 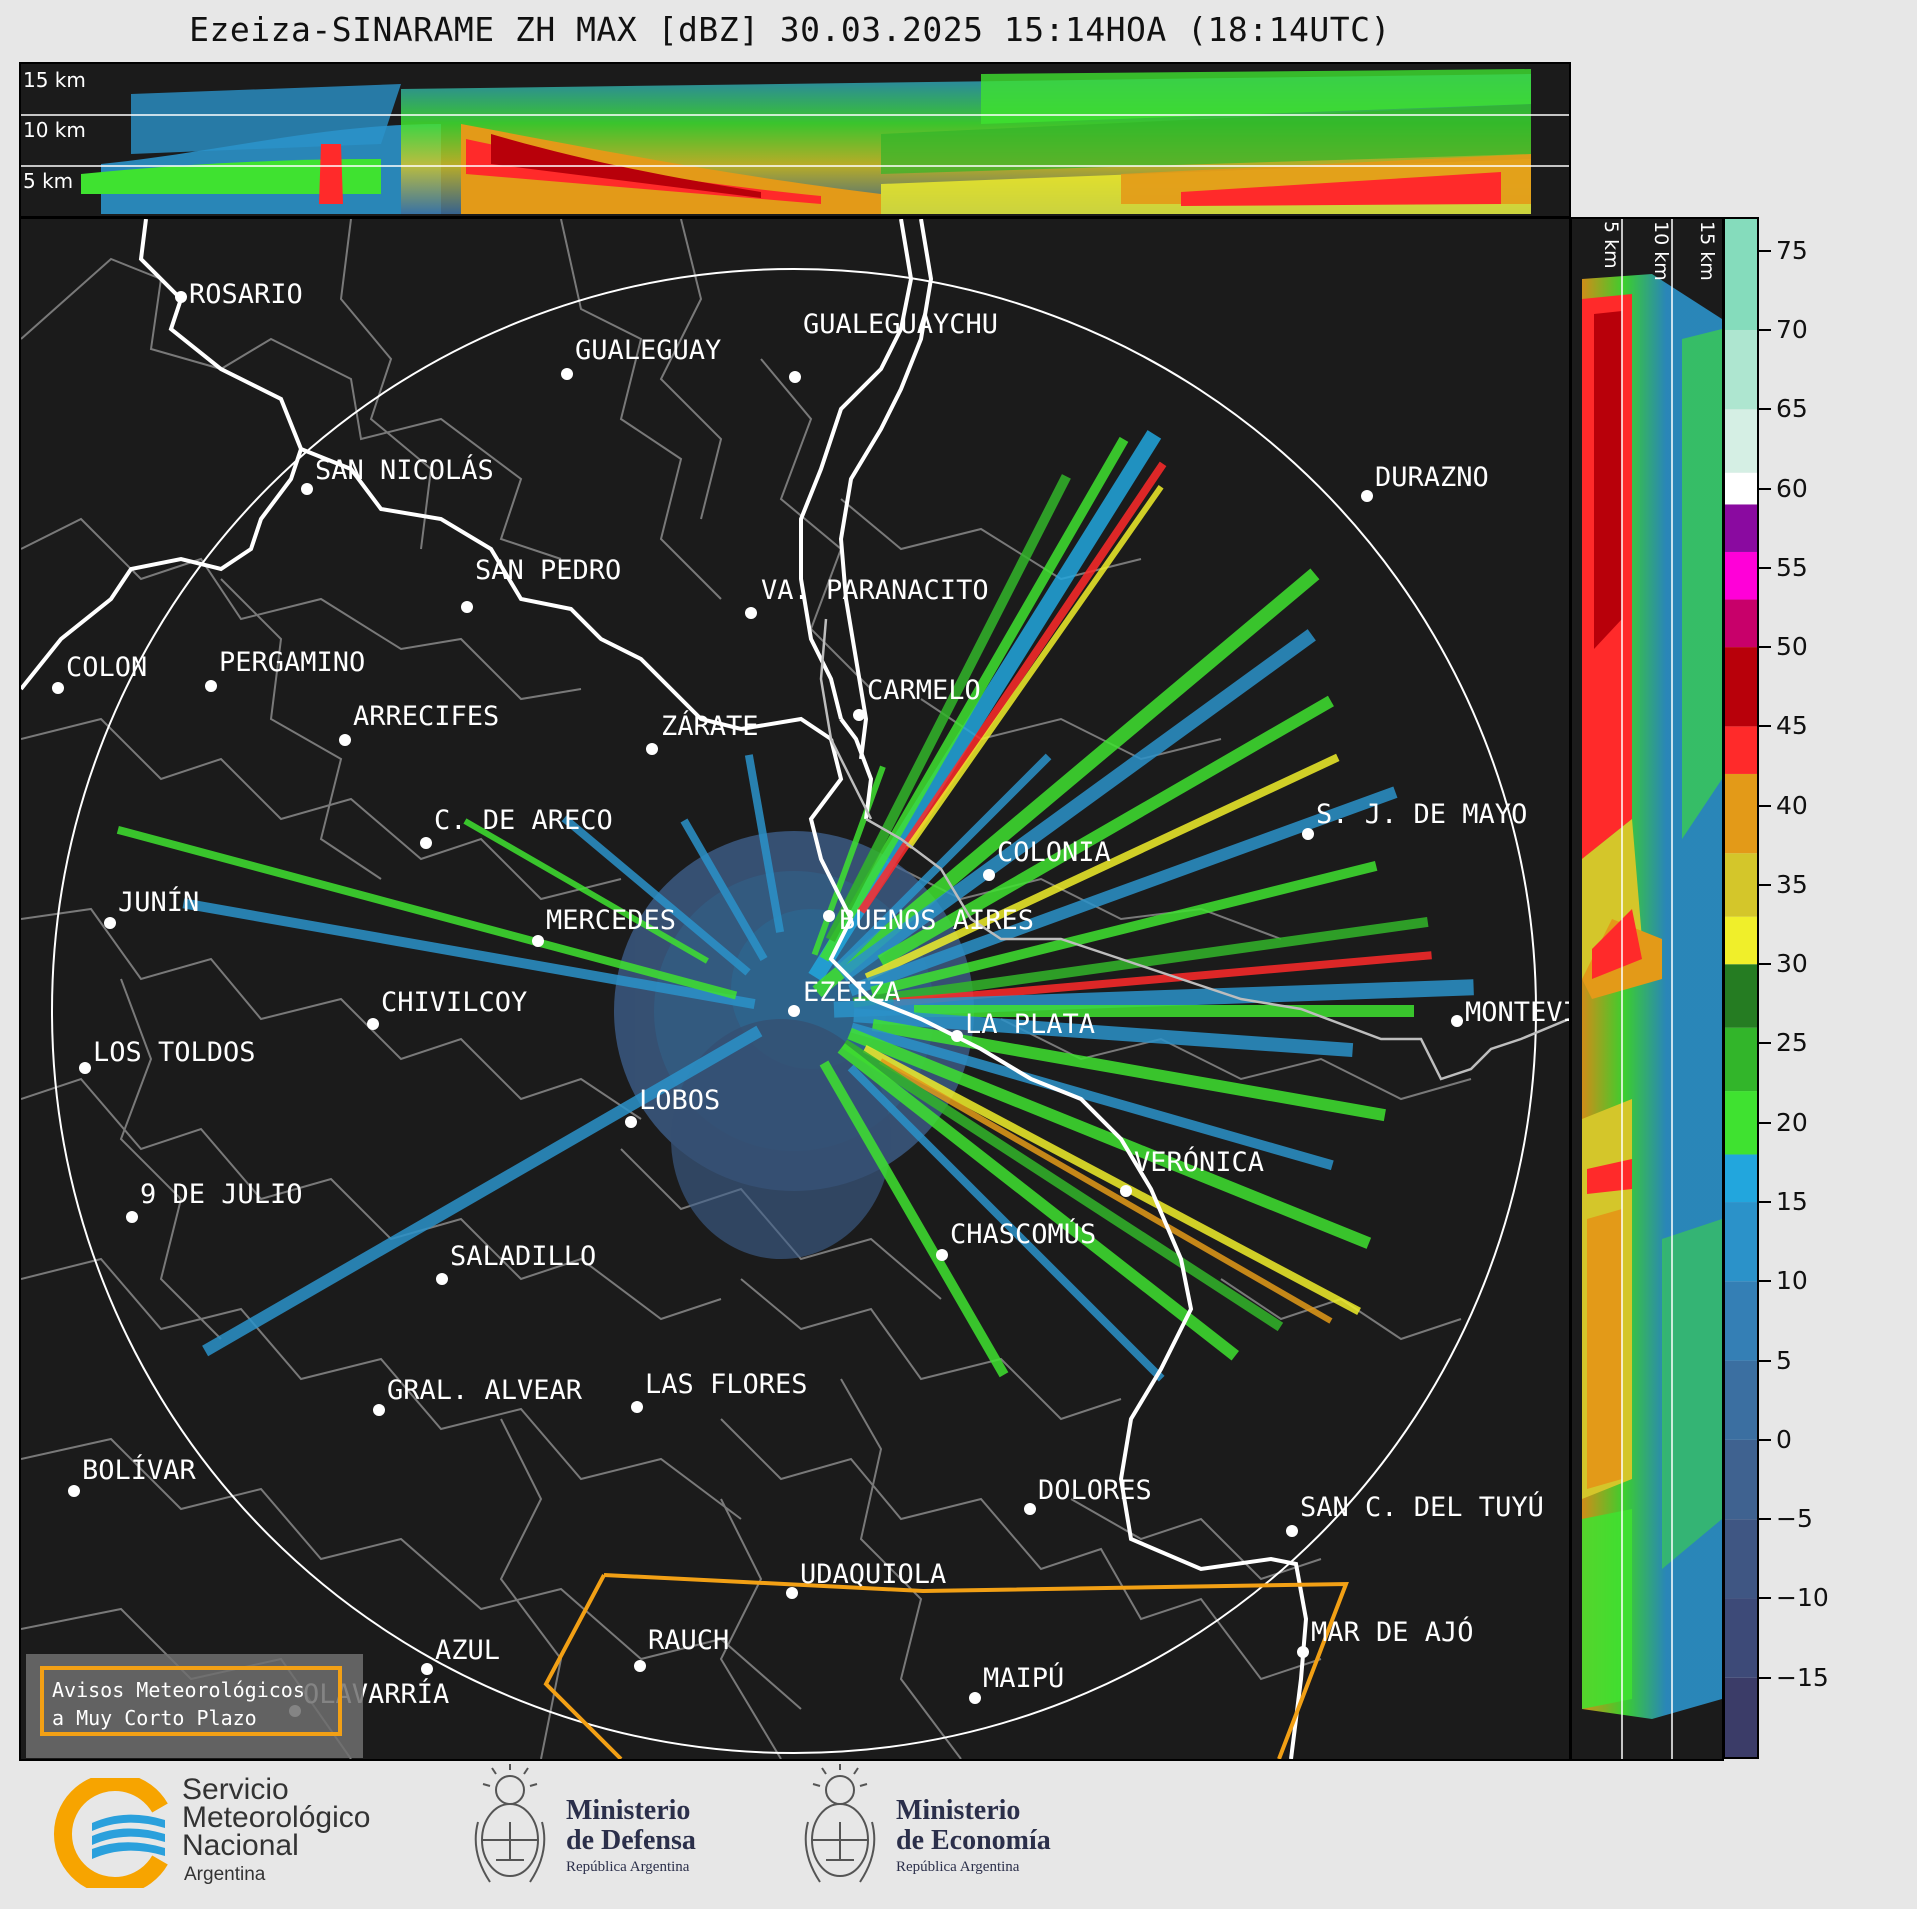 What do you see at coordinates (225, 1874) in the screenshot?
I see `smn-line-4: Argentina` at bounding box center [225, 1874].